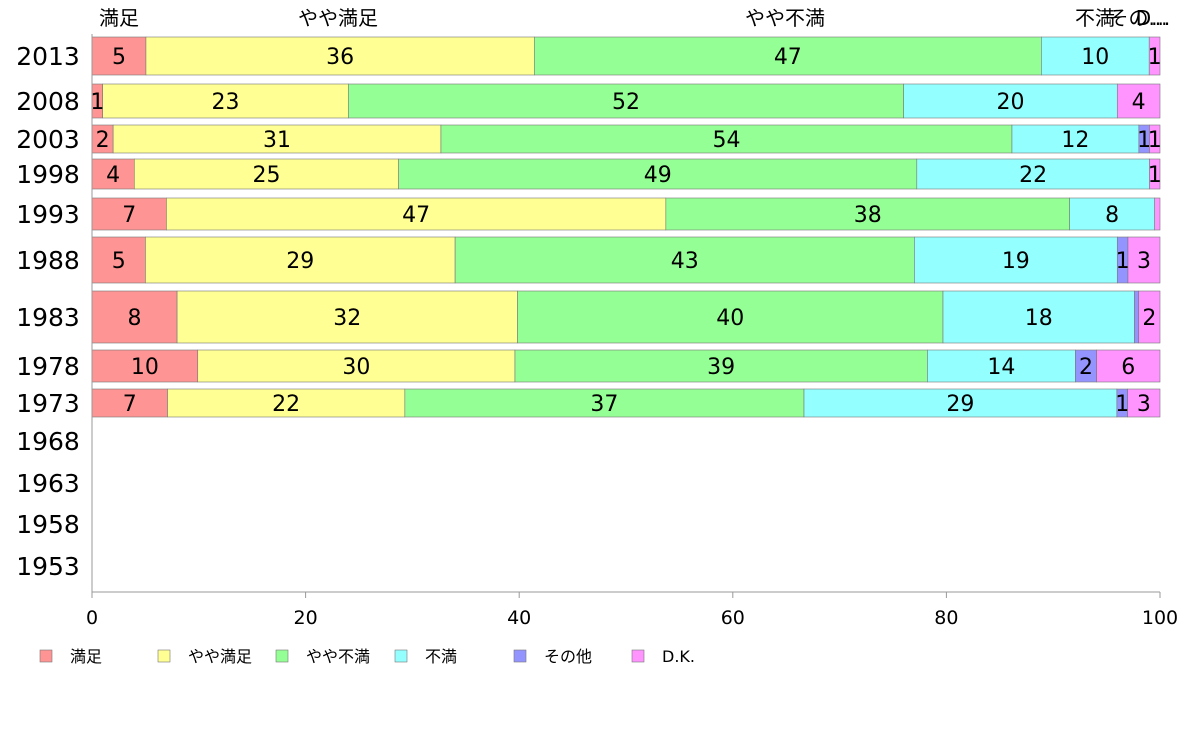 The image size is (1188, 736). Describe the element at coordinates (119, 261) in the screenshot. I see `data-label: 5` at that location.